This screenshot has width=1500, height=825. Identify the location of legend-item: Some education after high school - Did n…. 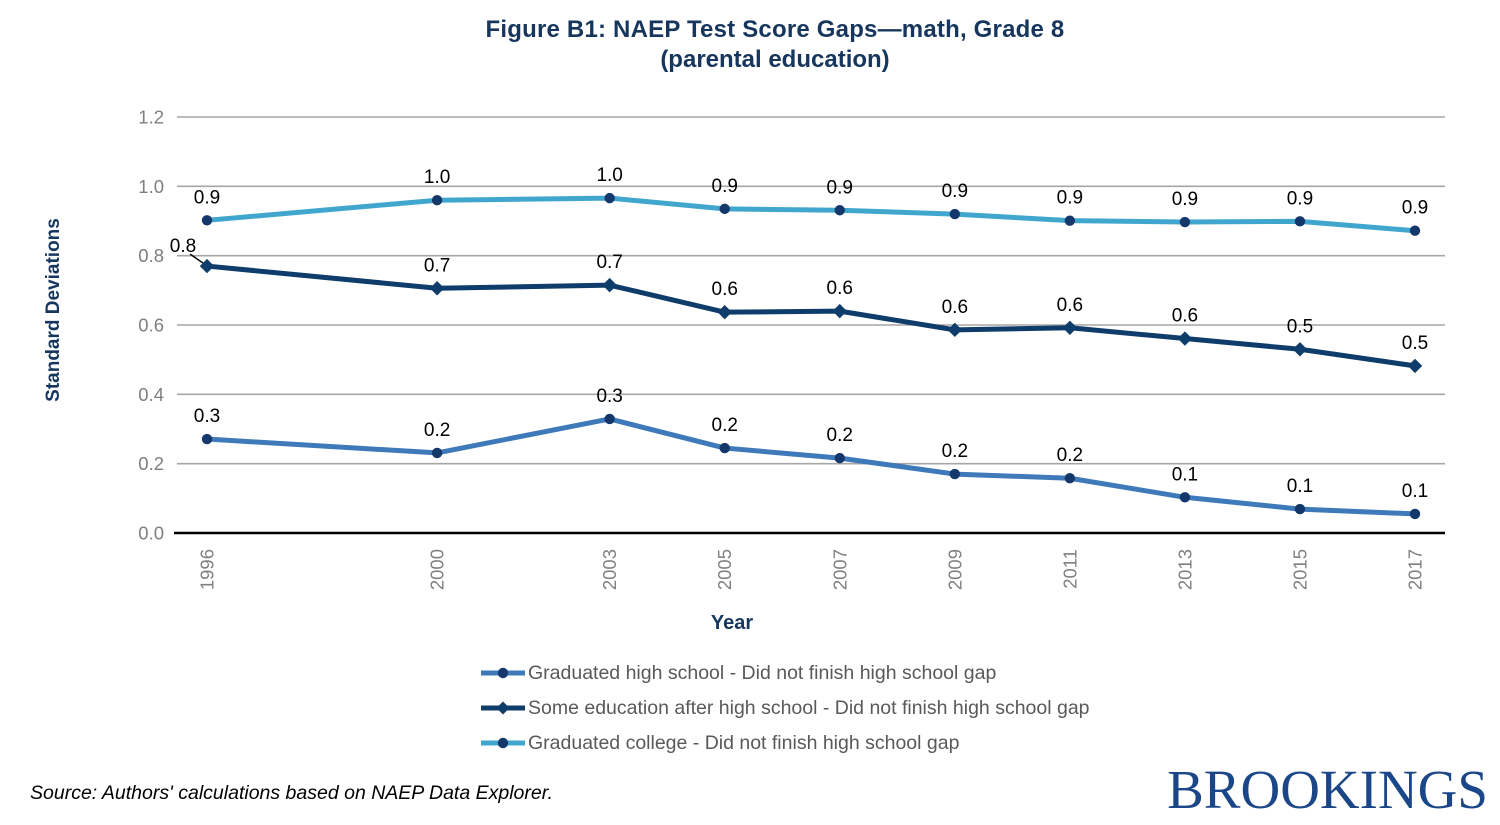
(785, 708).